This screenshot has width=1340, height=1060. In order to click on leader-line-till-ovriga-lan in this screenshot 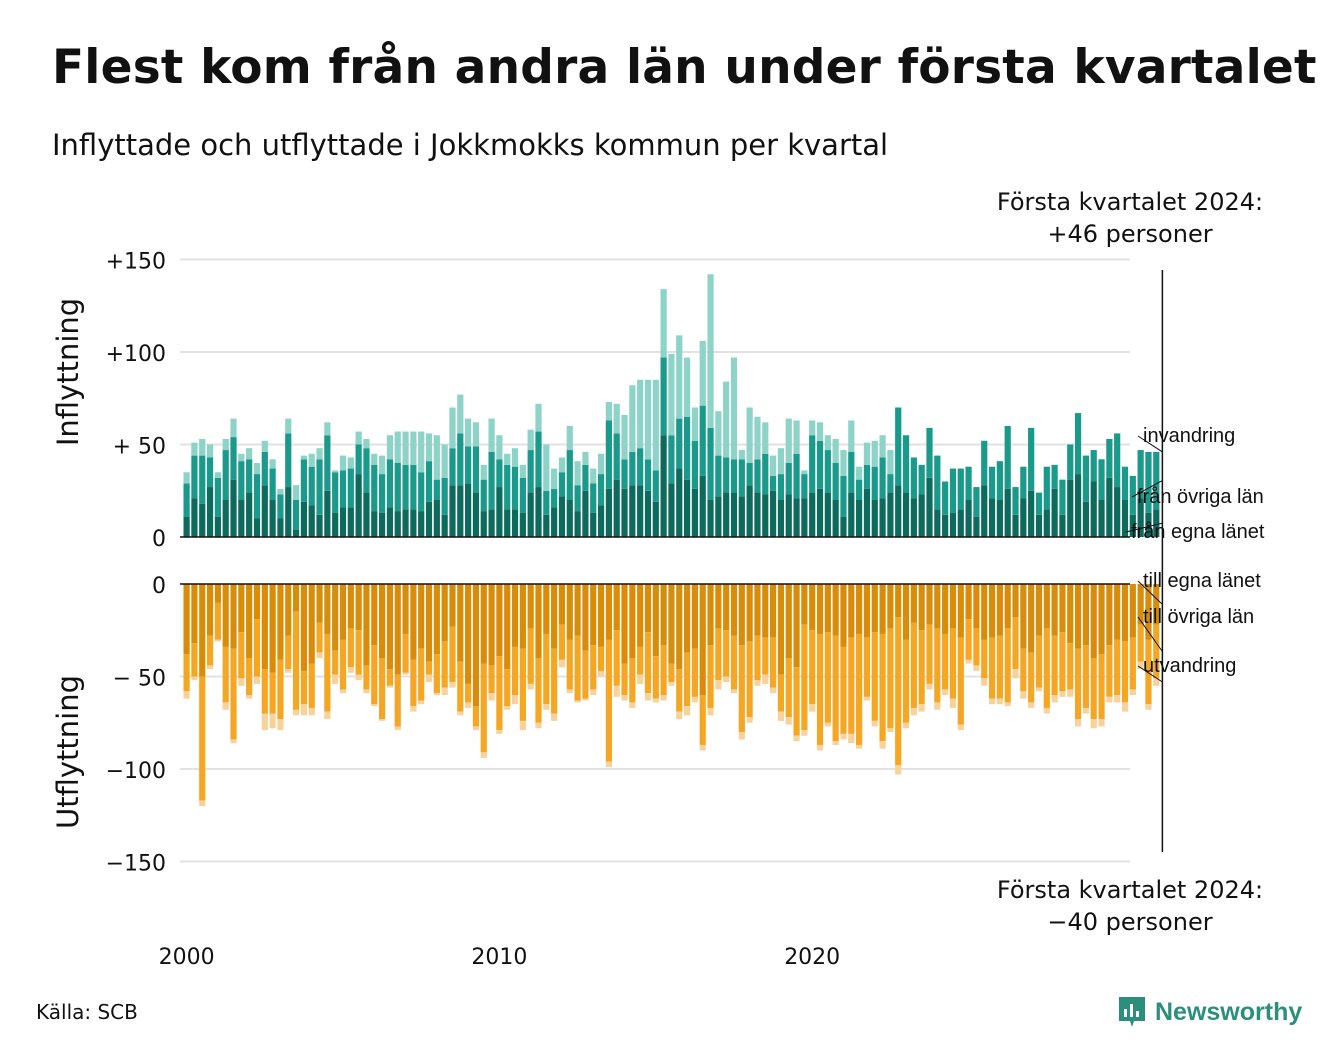, I will do `click(1150, 634)`.